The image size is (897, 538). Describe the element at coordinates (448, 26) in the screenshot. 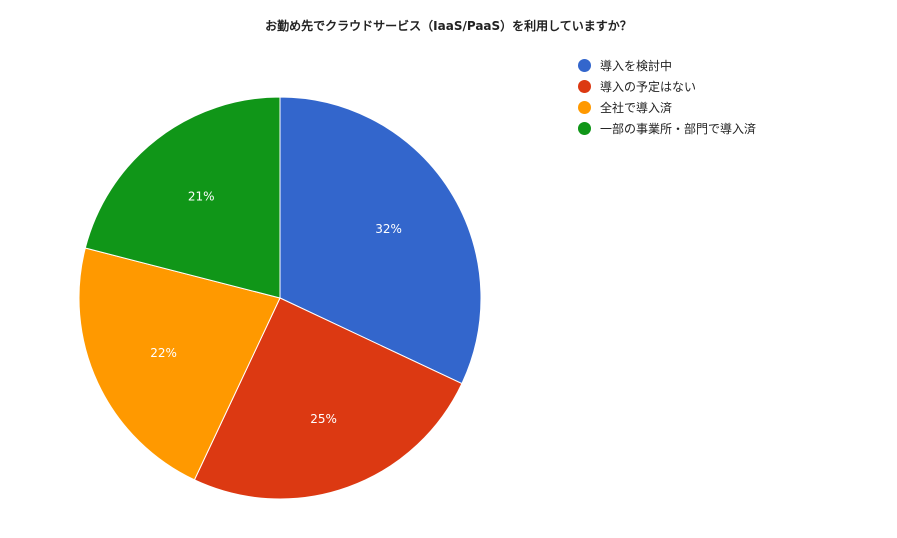

I see `chart-title: お勤め先でクラウドサービス（IaaS/PaaS）を利用していますか？` at that location.